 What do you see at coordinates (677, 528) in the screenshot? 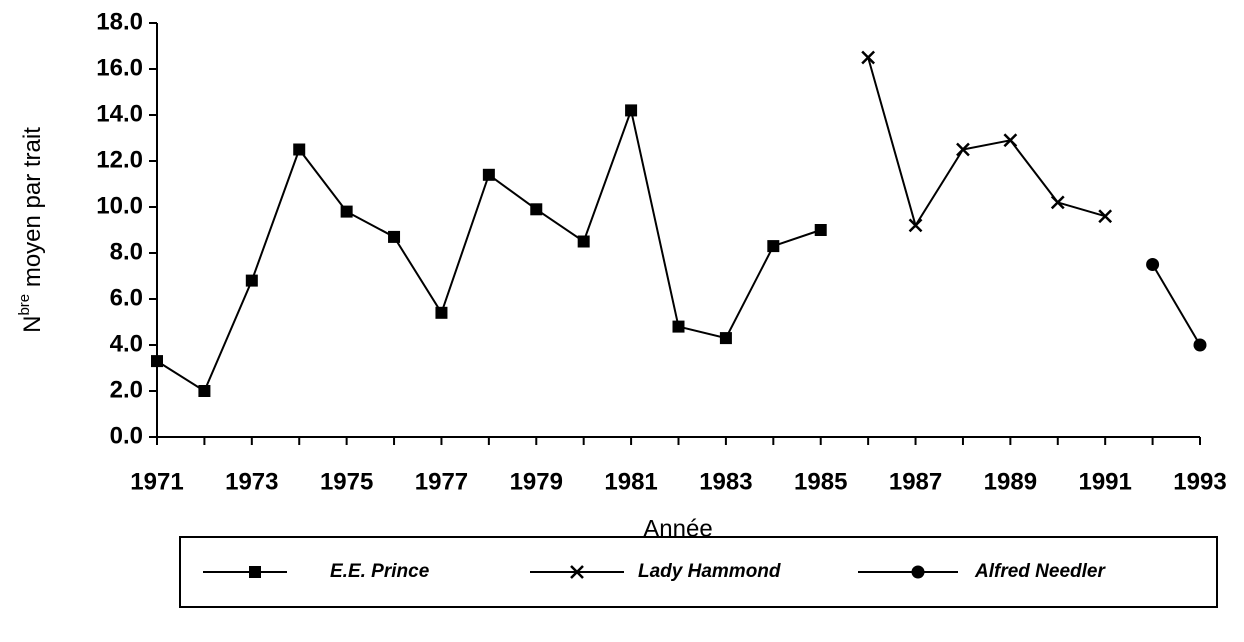
I see `x-axis-title: Année` at bounding box center [677, 528].